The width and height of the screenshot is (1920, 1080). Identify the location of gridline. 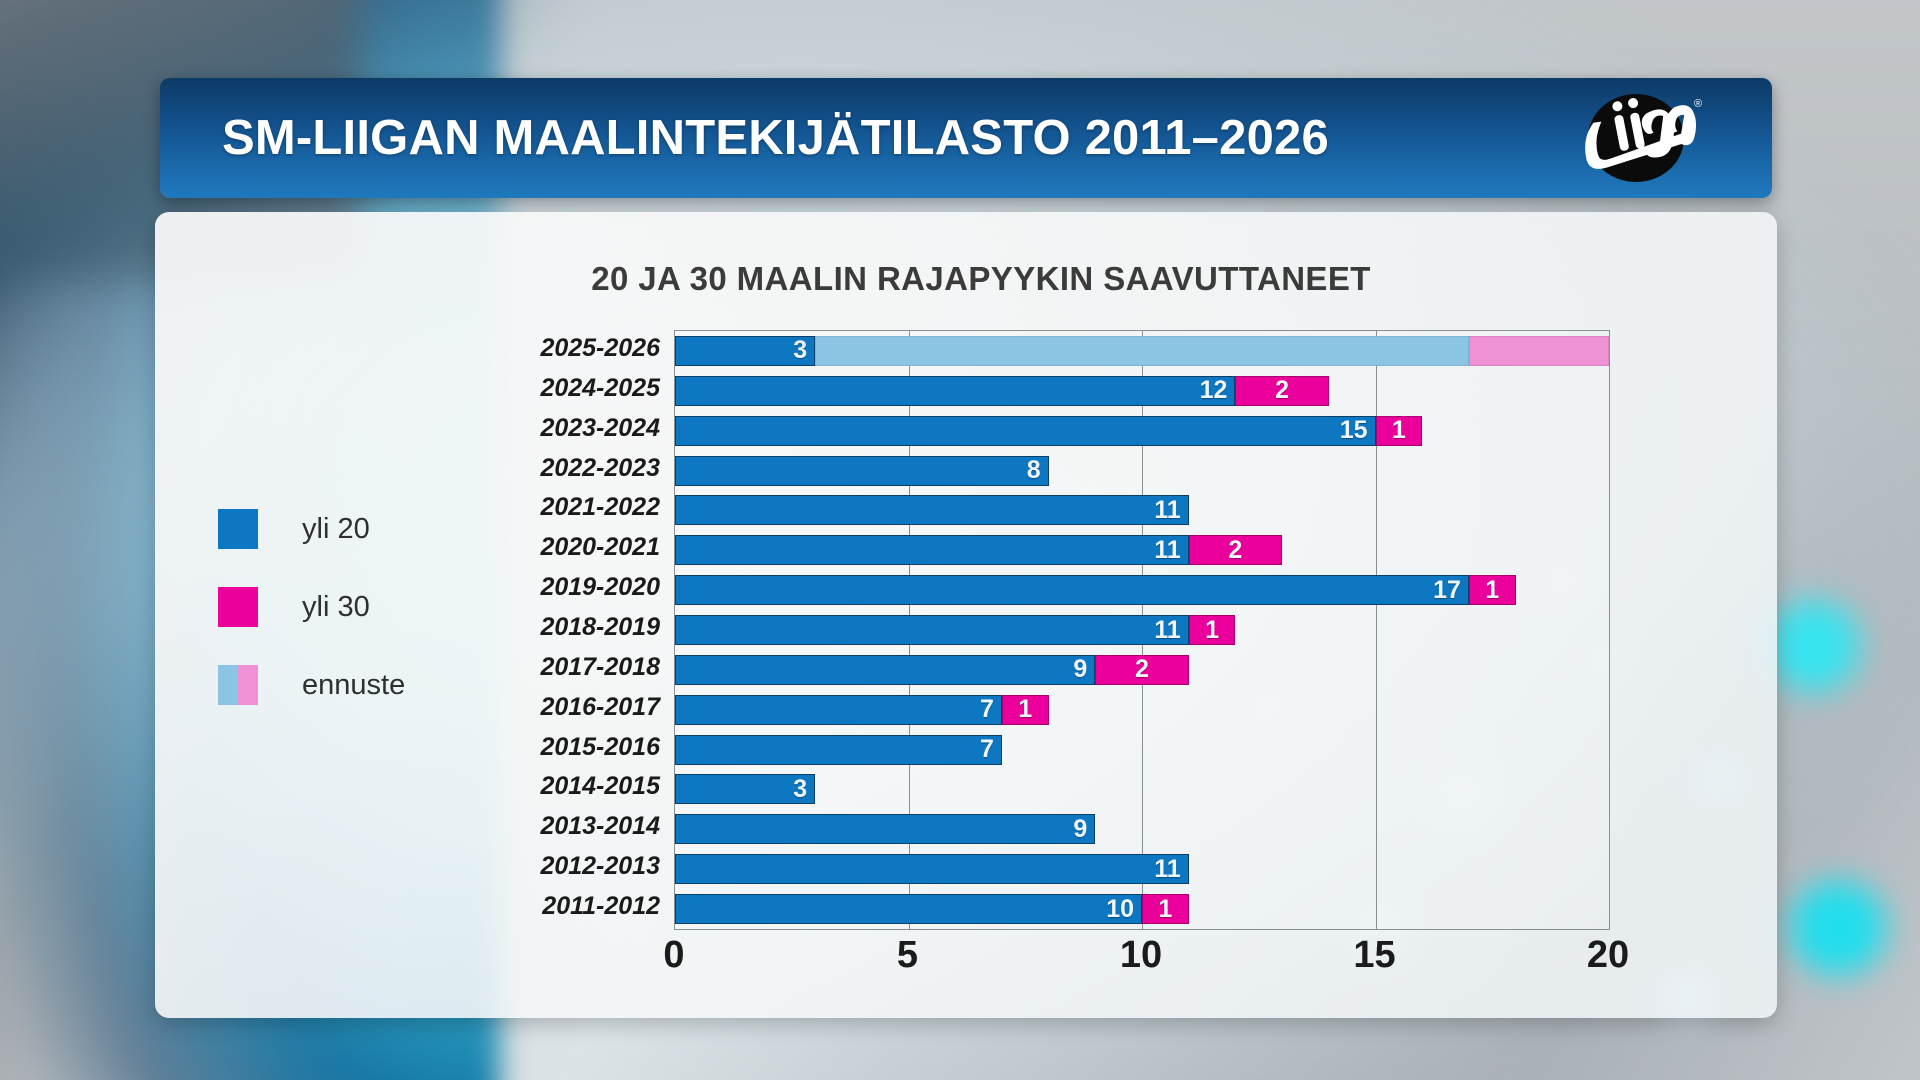
(1376, 630).